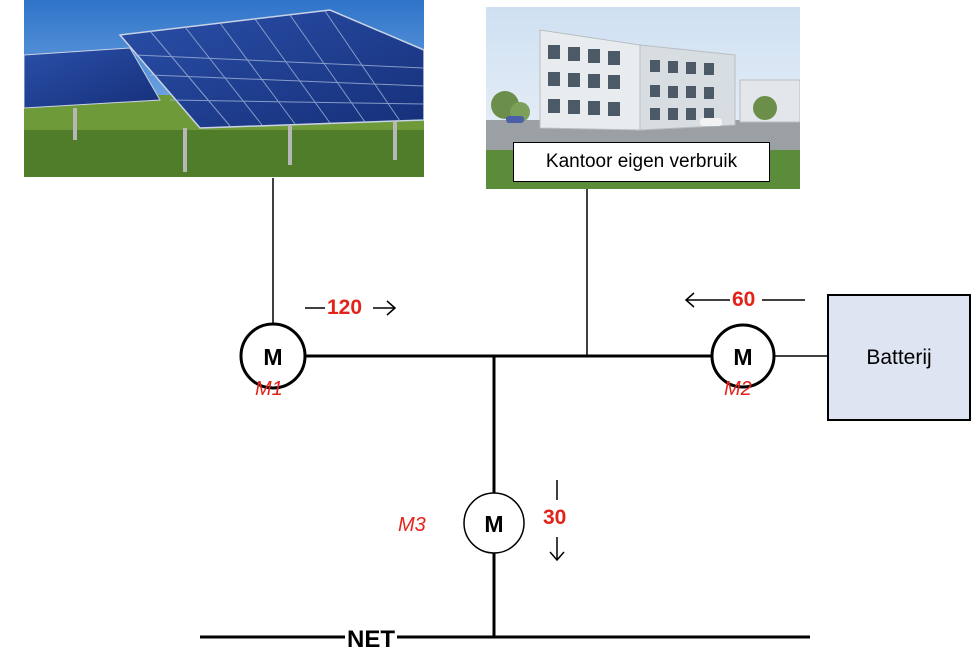 The image size is (971, 652). I want to click on flow-value-battery: 60, so click(744, 299).